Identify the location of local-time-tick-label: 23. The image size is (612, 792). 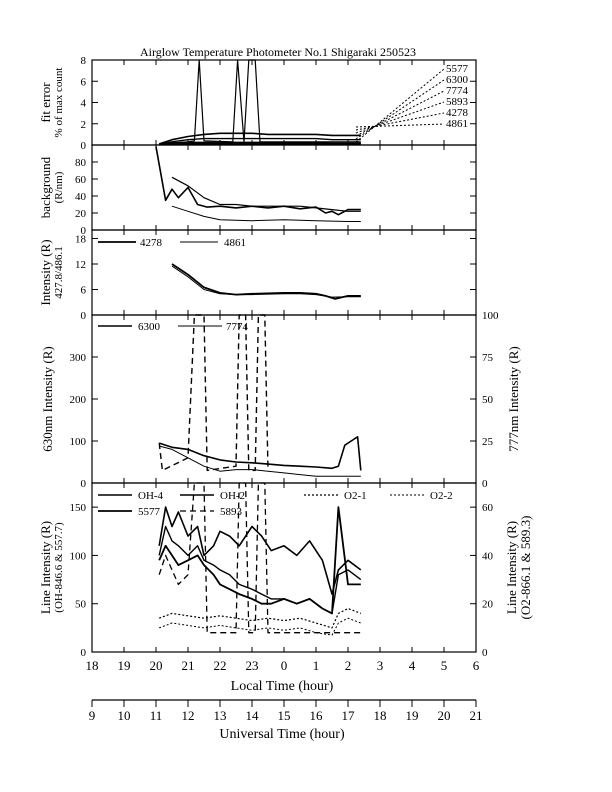
(252, 665).